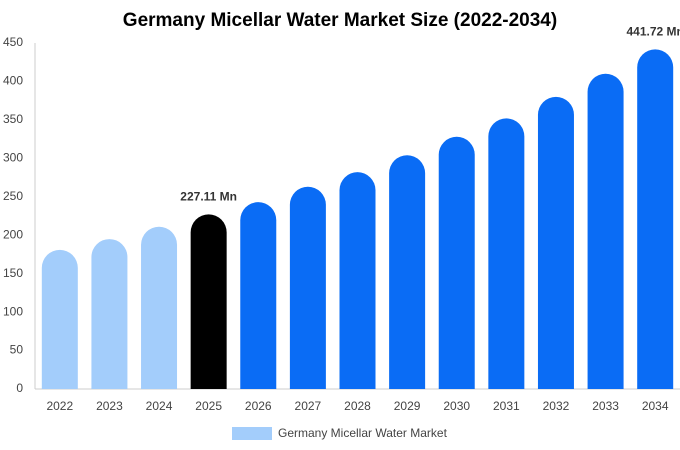  What do you see at coordinates (605, 406) in the screenshot?
I see `x-tick-label: 2033` at bounding box center [605, 406].